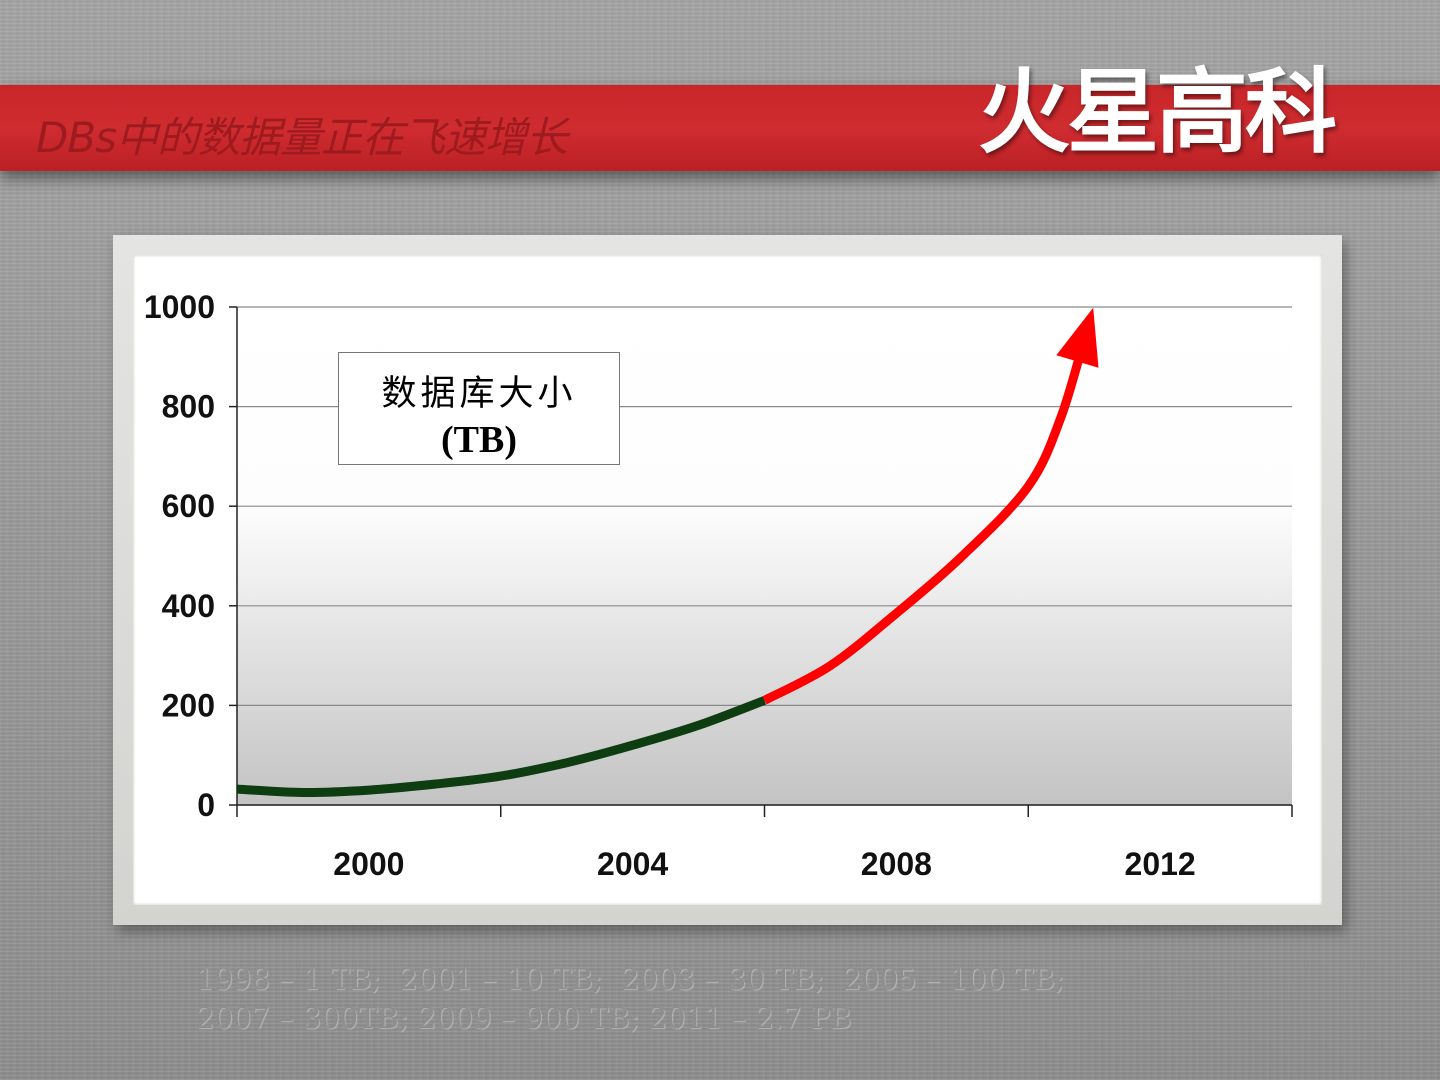 The image size is (1440, 1080). Describe the element at coordinates (179, 307) in the screenshot. I see `y-tick-label: 1000` at that location.